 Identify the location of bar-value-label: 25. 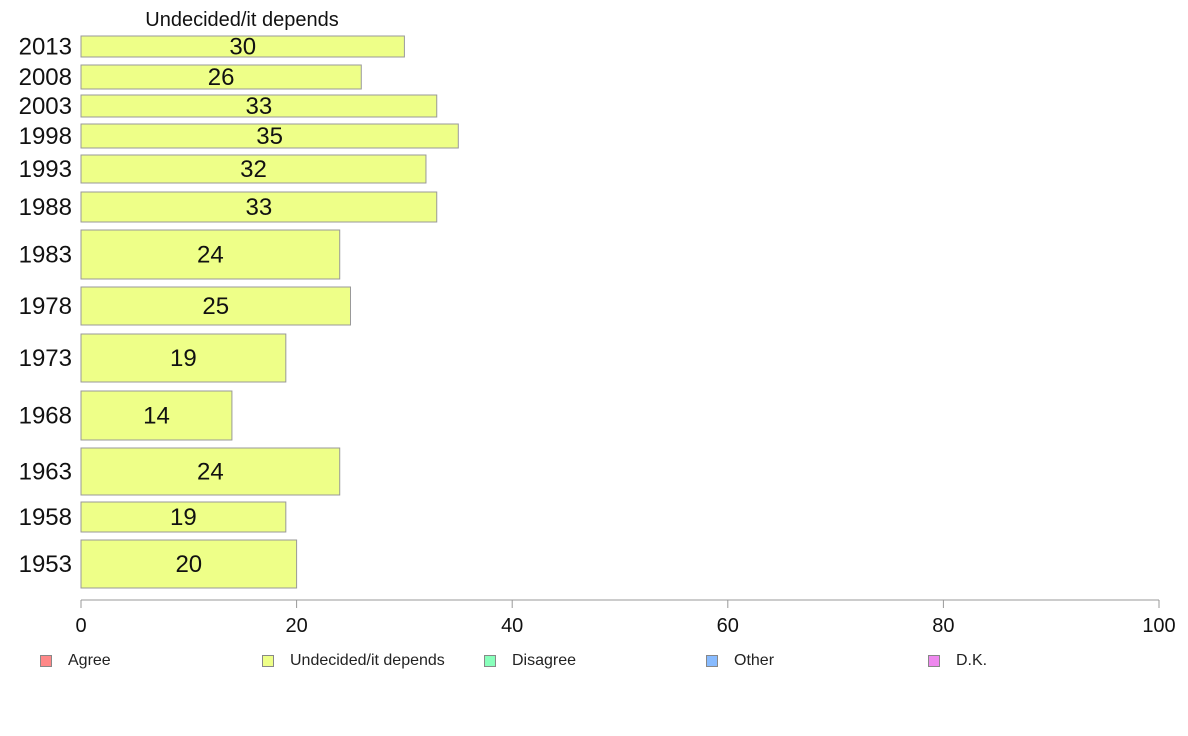
(215, 306).